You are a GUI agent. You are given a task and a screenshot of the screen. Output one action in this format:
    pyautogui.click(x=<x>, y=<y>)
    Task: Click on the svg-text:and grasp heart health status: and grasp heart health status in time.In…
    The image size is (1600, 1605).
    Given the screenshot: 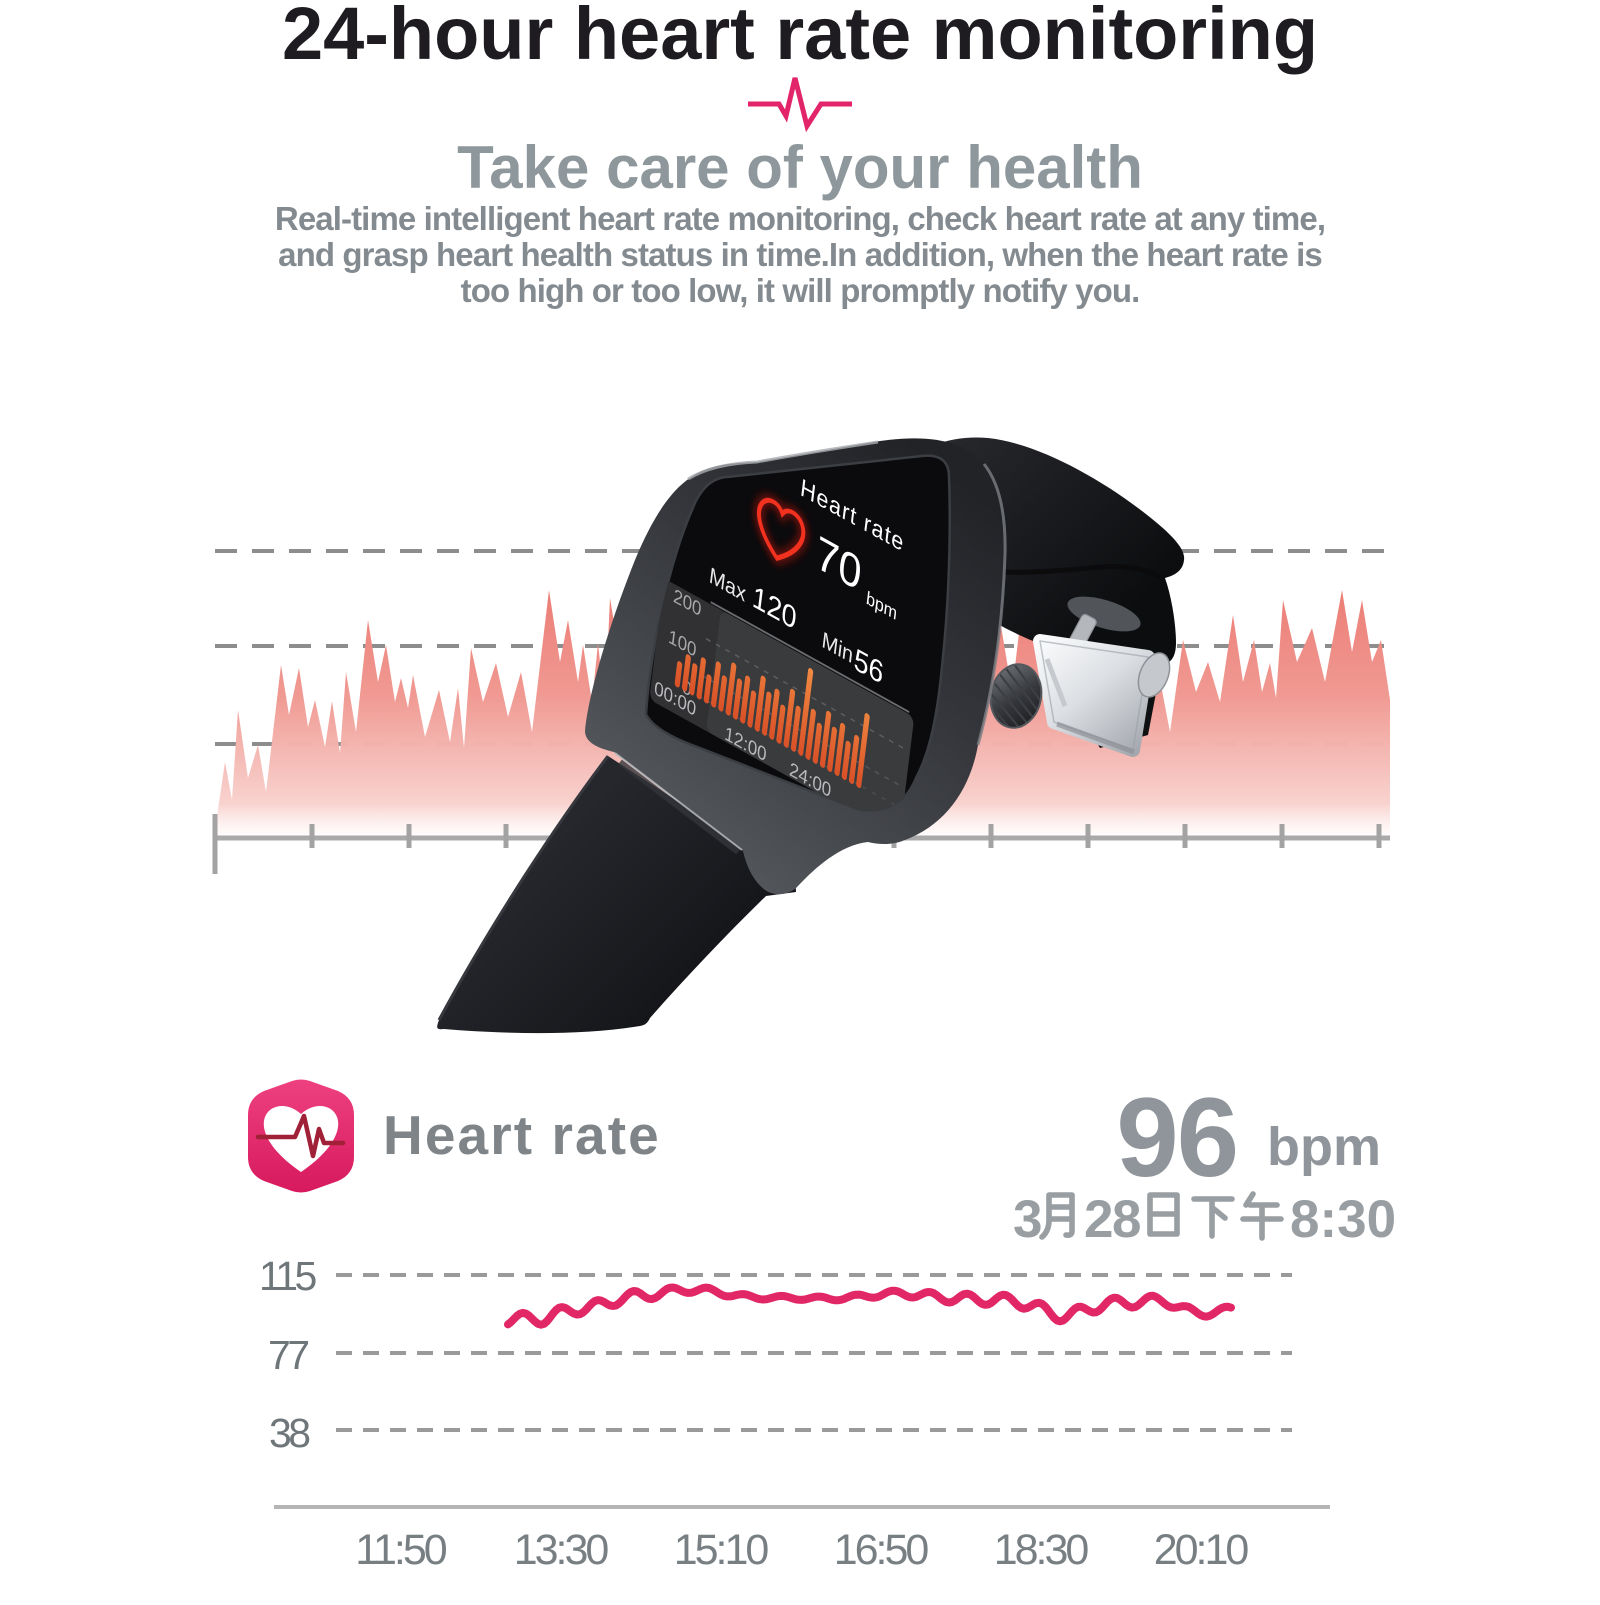 What is the action you would take?
    pyautogui.click(x=800, y=254)
    